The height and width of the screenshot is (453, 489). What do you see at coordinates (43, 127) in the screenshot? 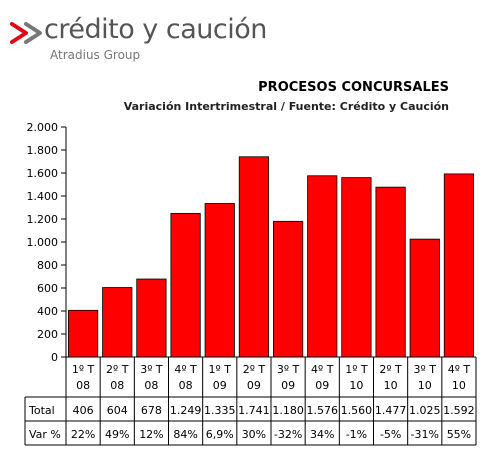
I see `y-tick-label: 2.000` at bounding box center [43, 127].